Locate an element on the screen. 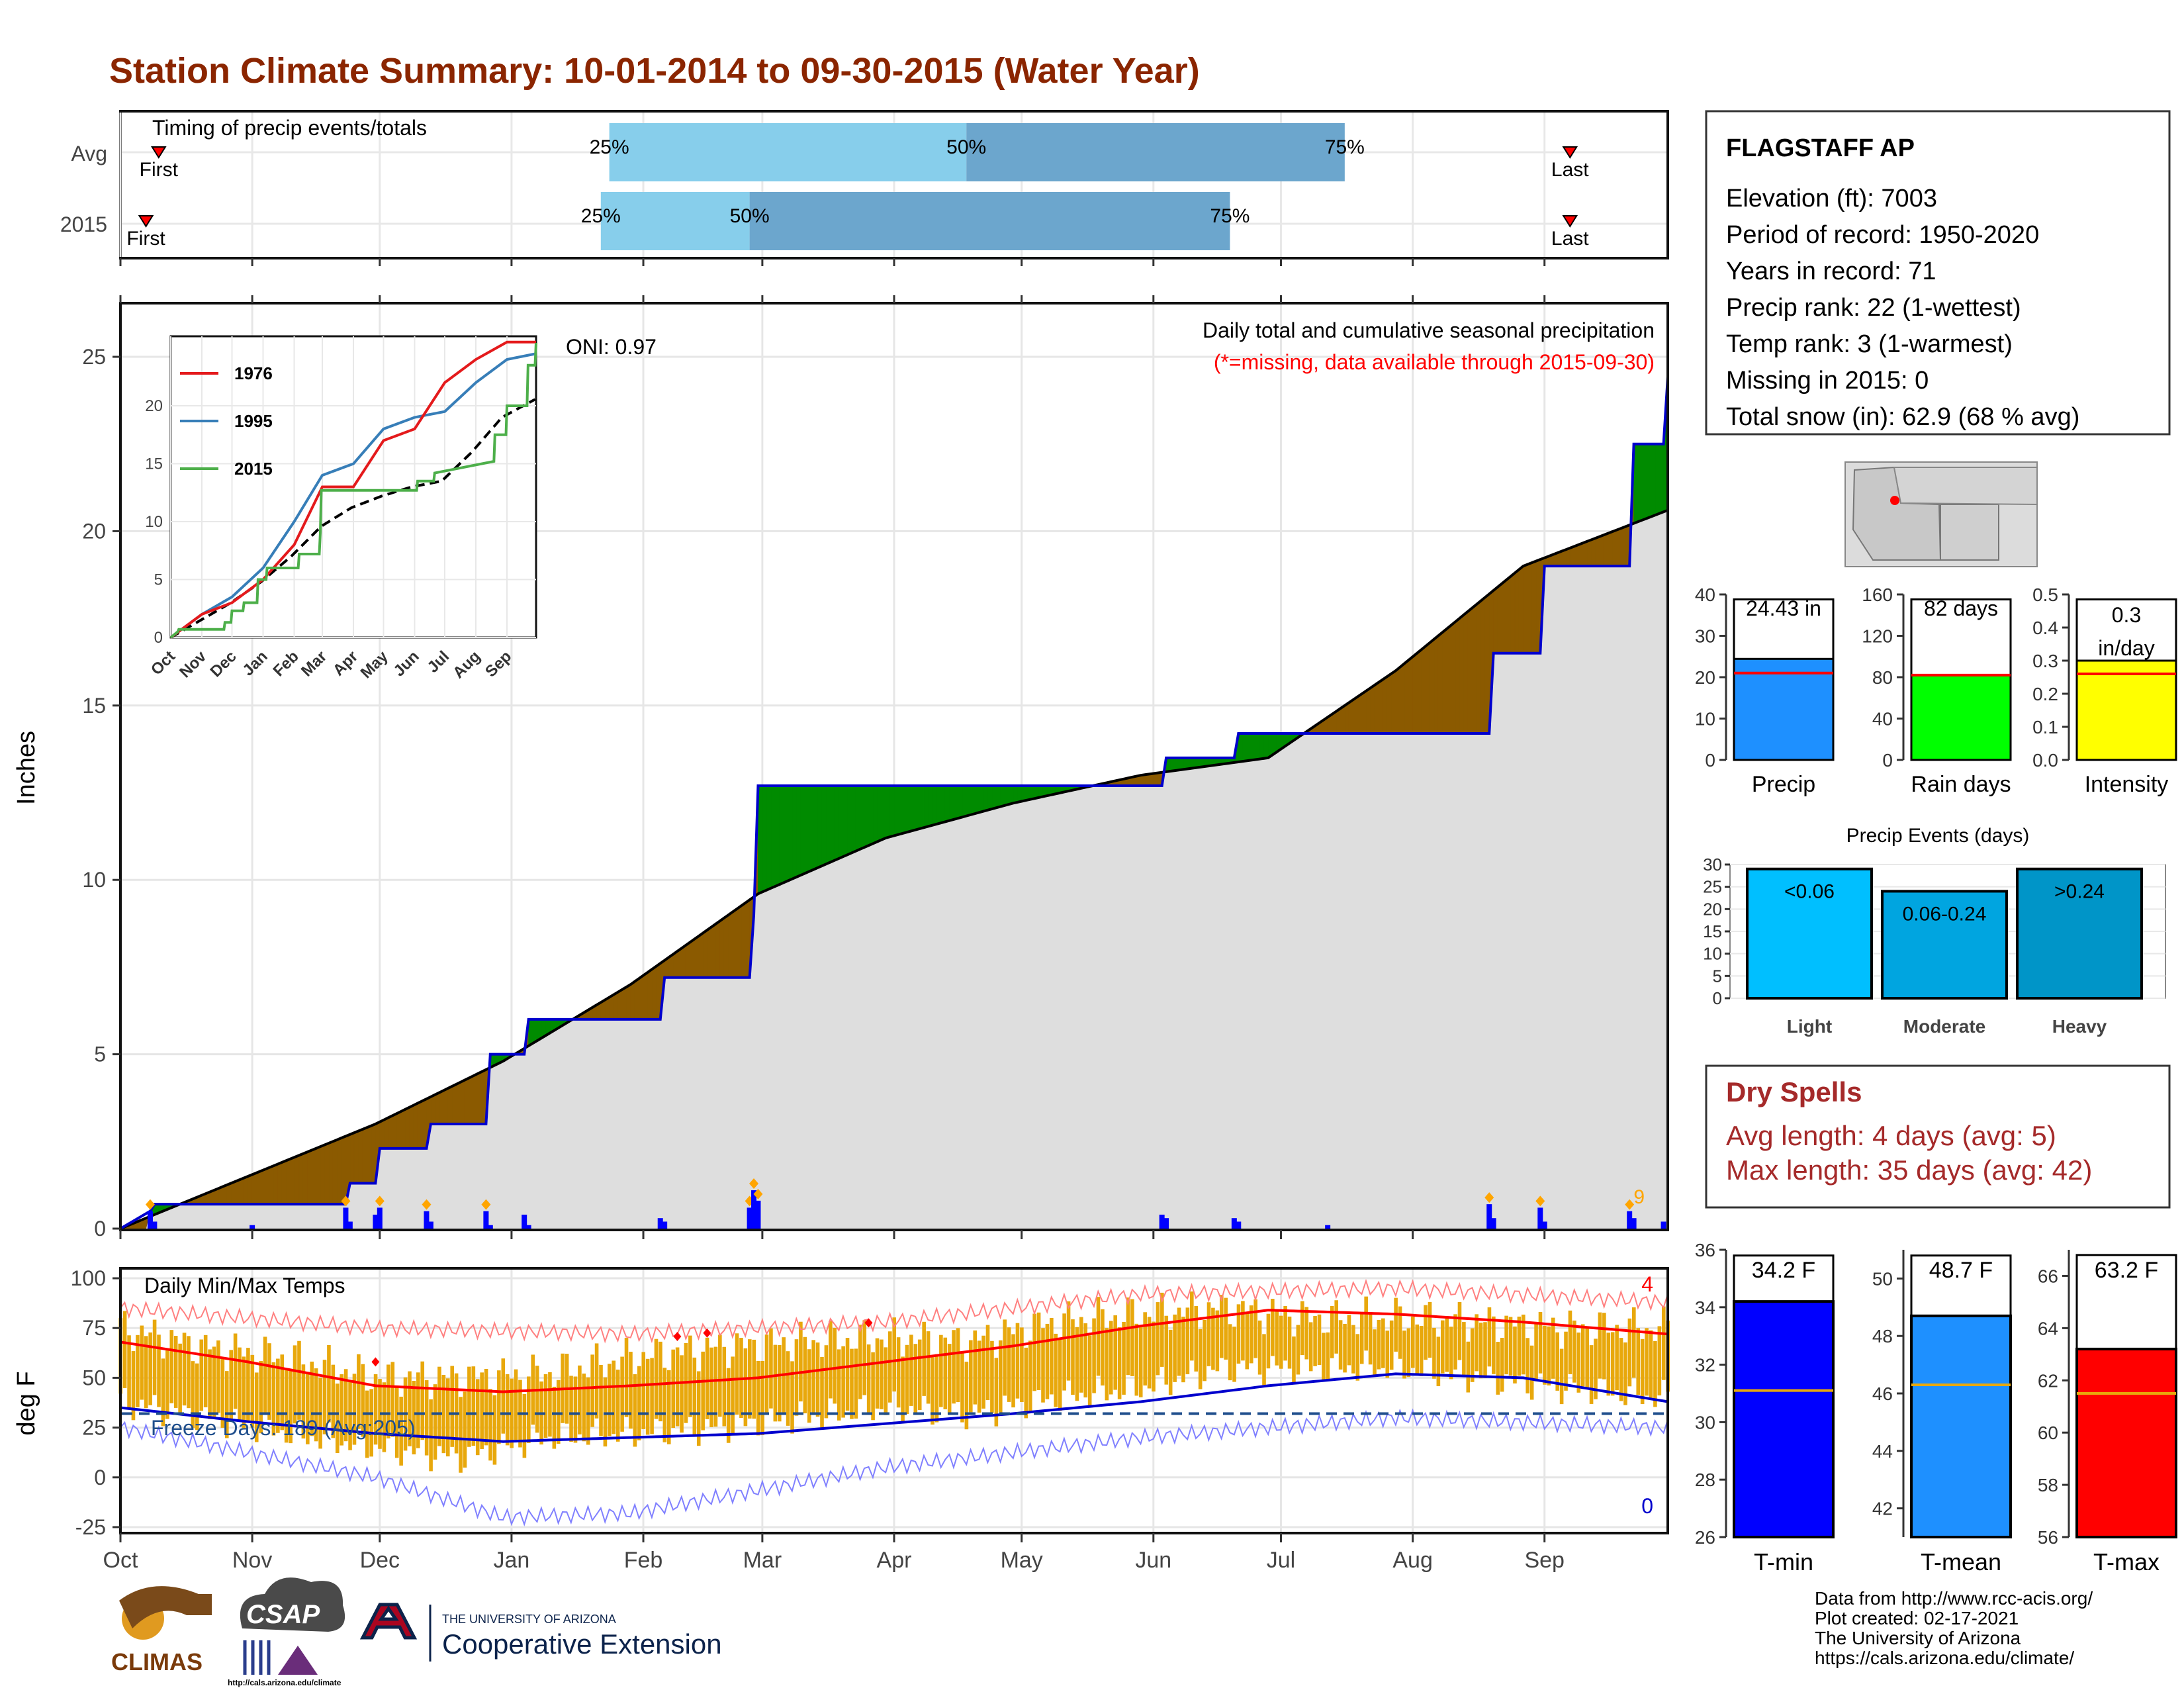  summary-label: Rain days is located at coordinates (1961, 784).